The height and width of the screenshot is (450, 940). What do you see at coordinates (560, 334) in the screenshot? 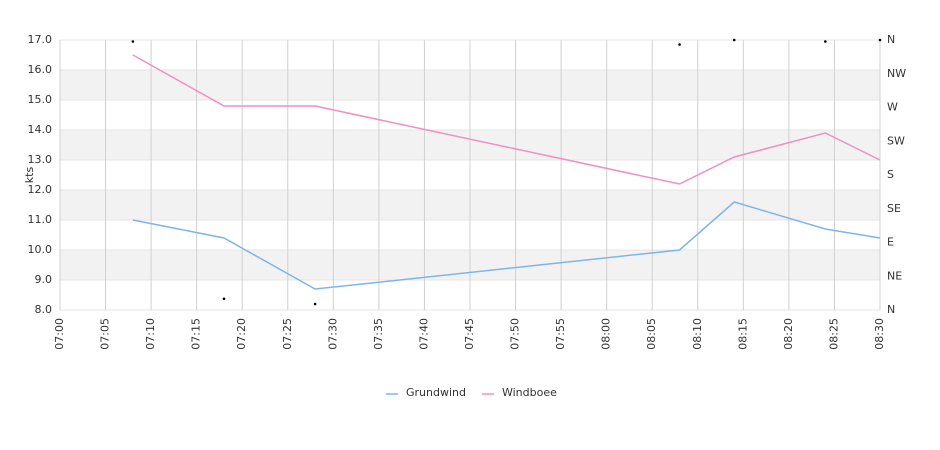
I see `x-tick-label: 07:55` at bounding box center [560, 334].